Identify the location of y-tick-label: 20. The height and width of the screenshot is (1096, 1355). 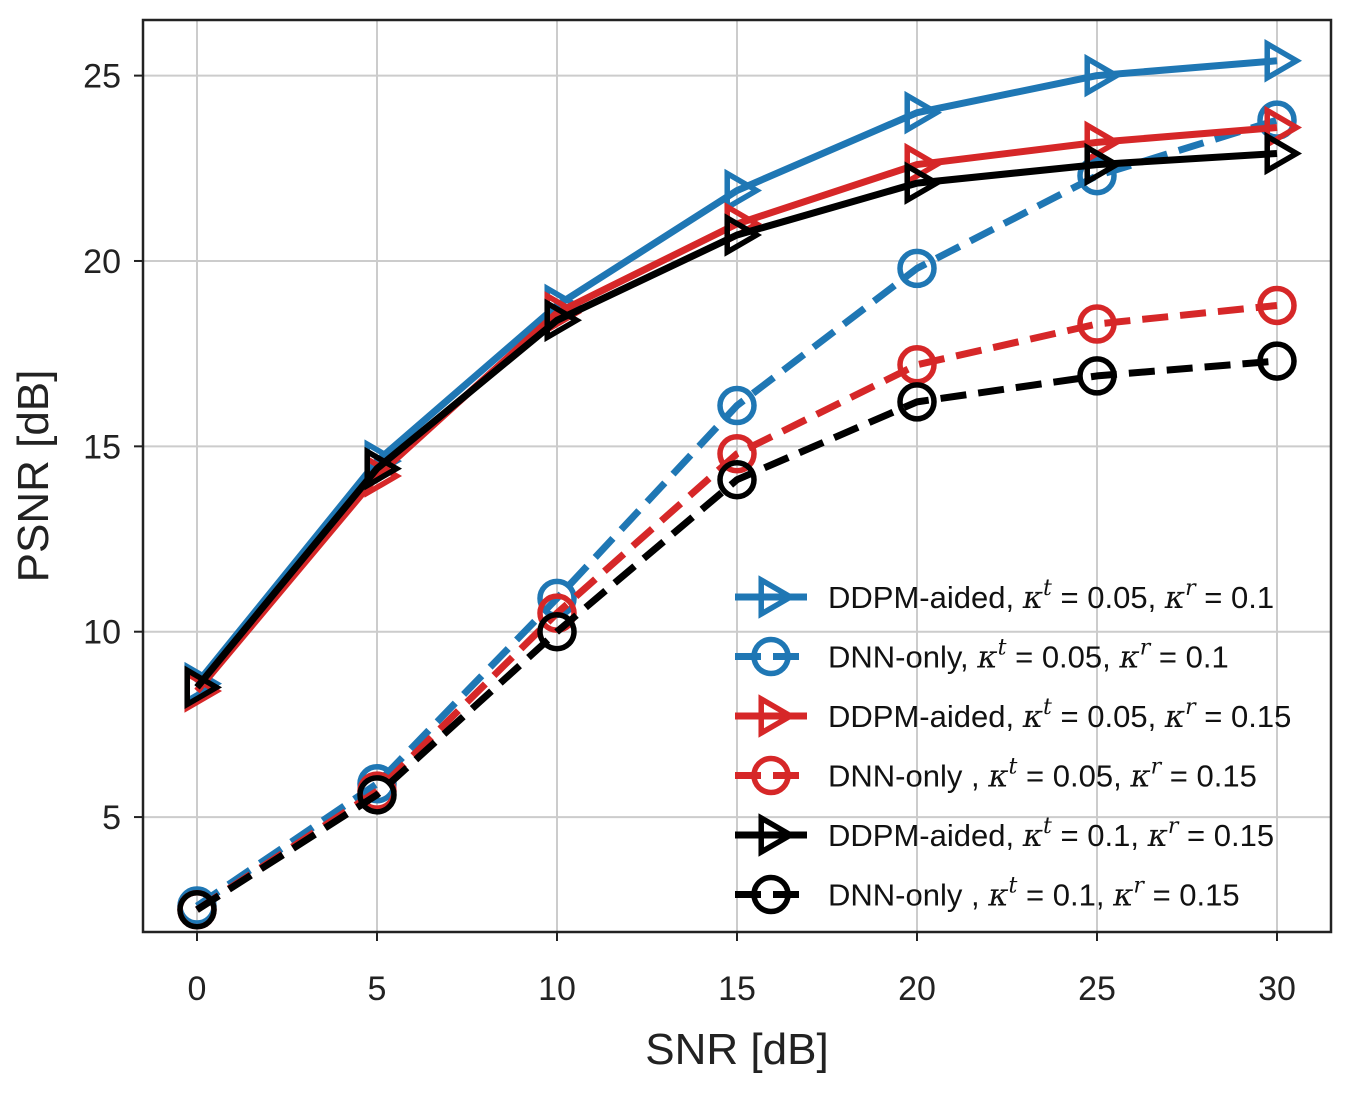
(102, 262).